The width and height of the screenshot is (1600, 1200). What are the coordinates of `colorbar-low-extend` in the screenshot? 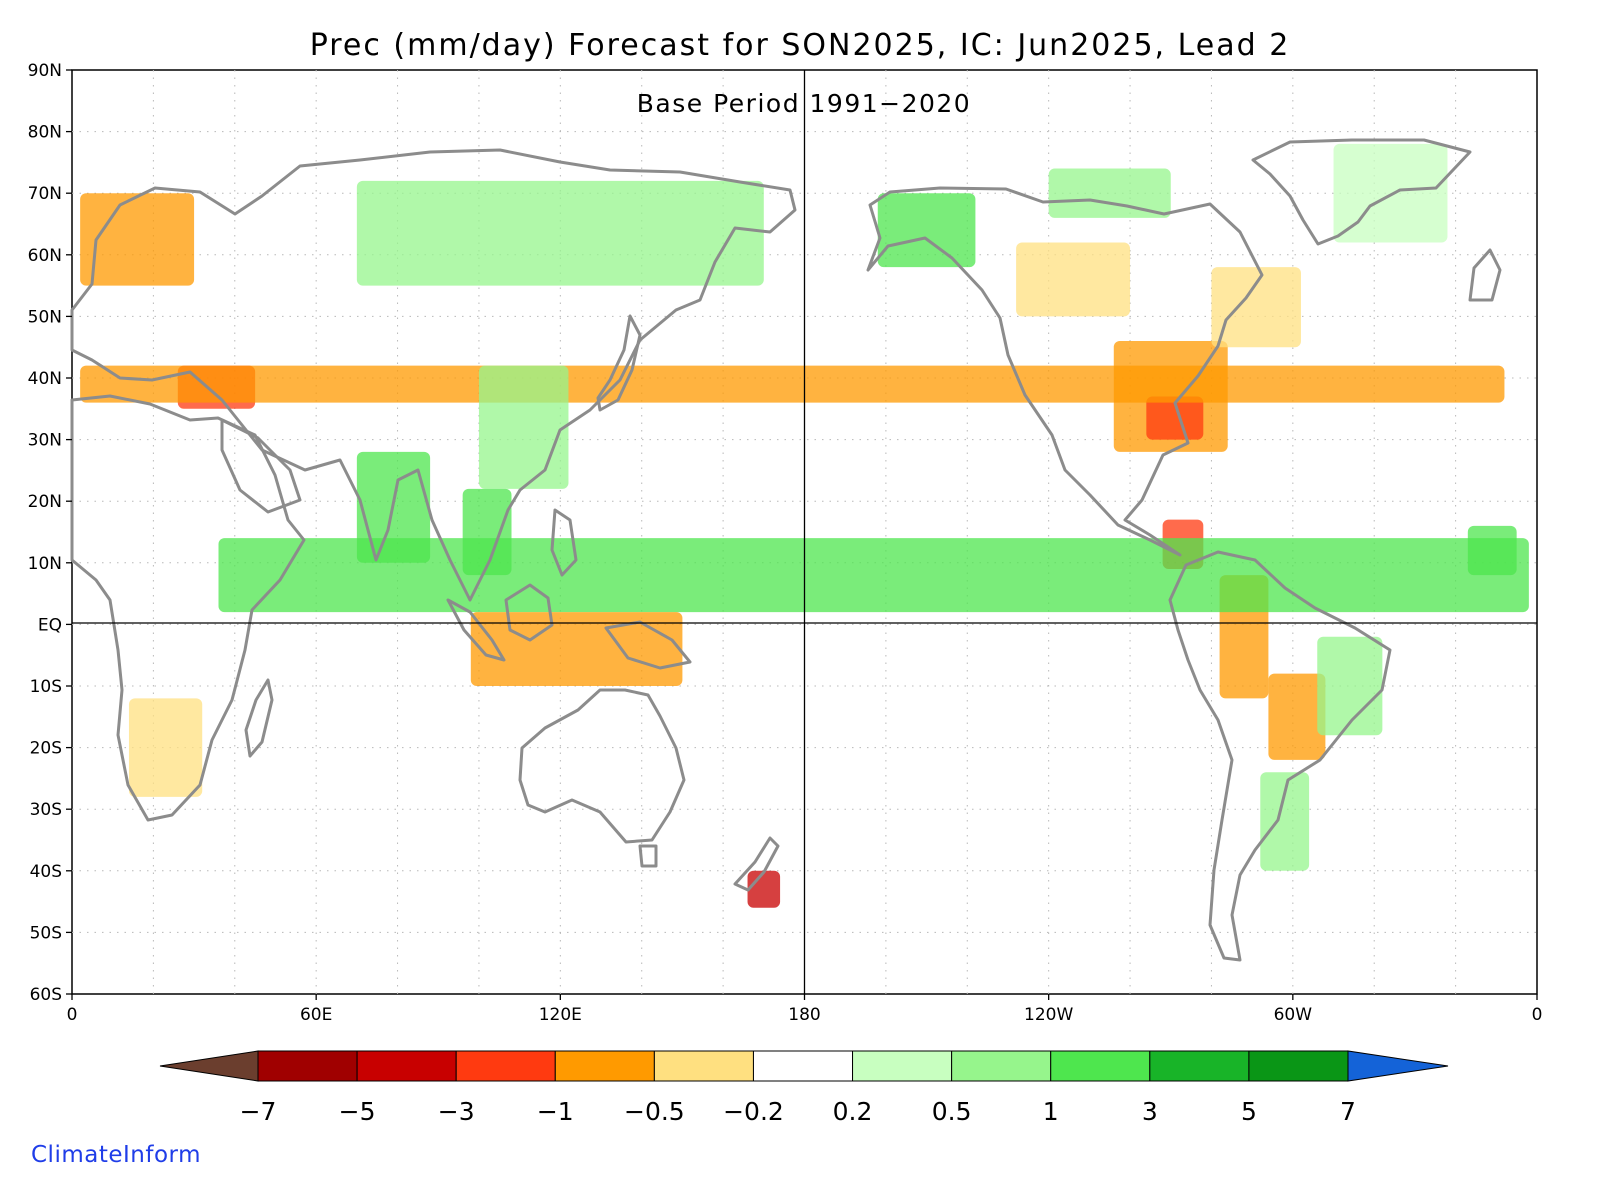 It's located at (209, 1066).